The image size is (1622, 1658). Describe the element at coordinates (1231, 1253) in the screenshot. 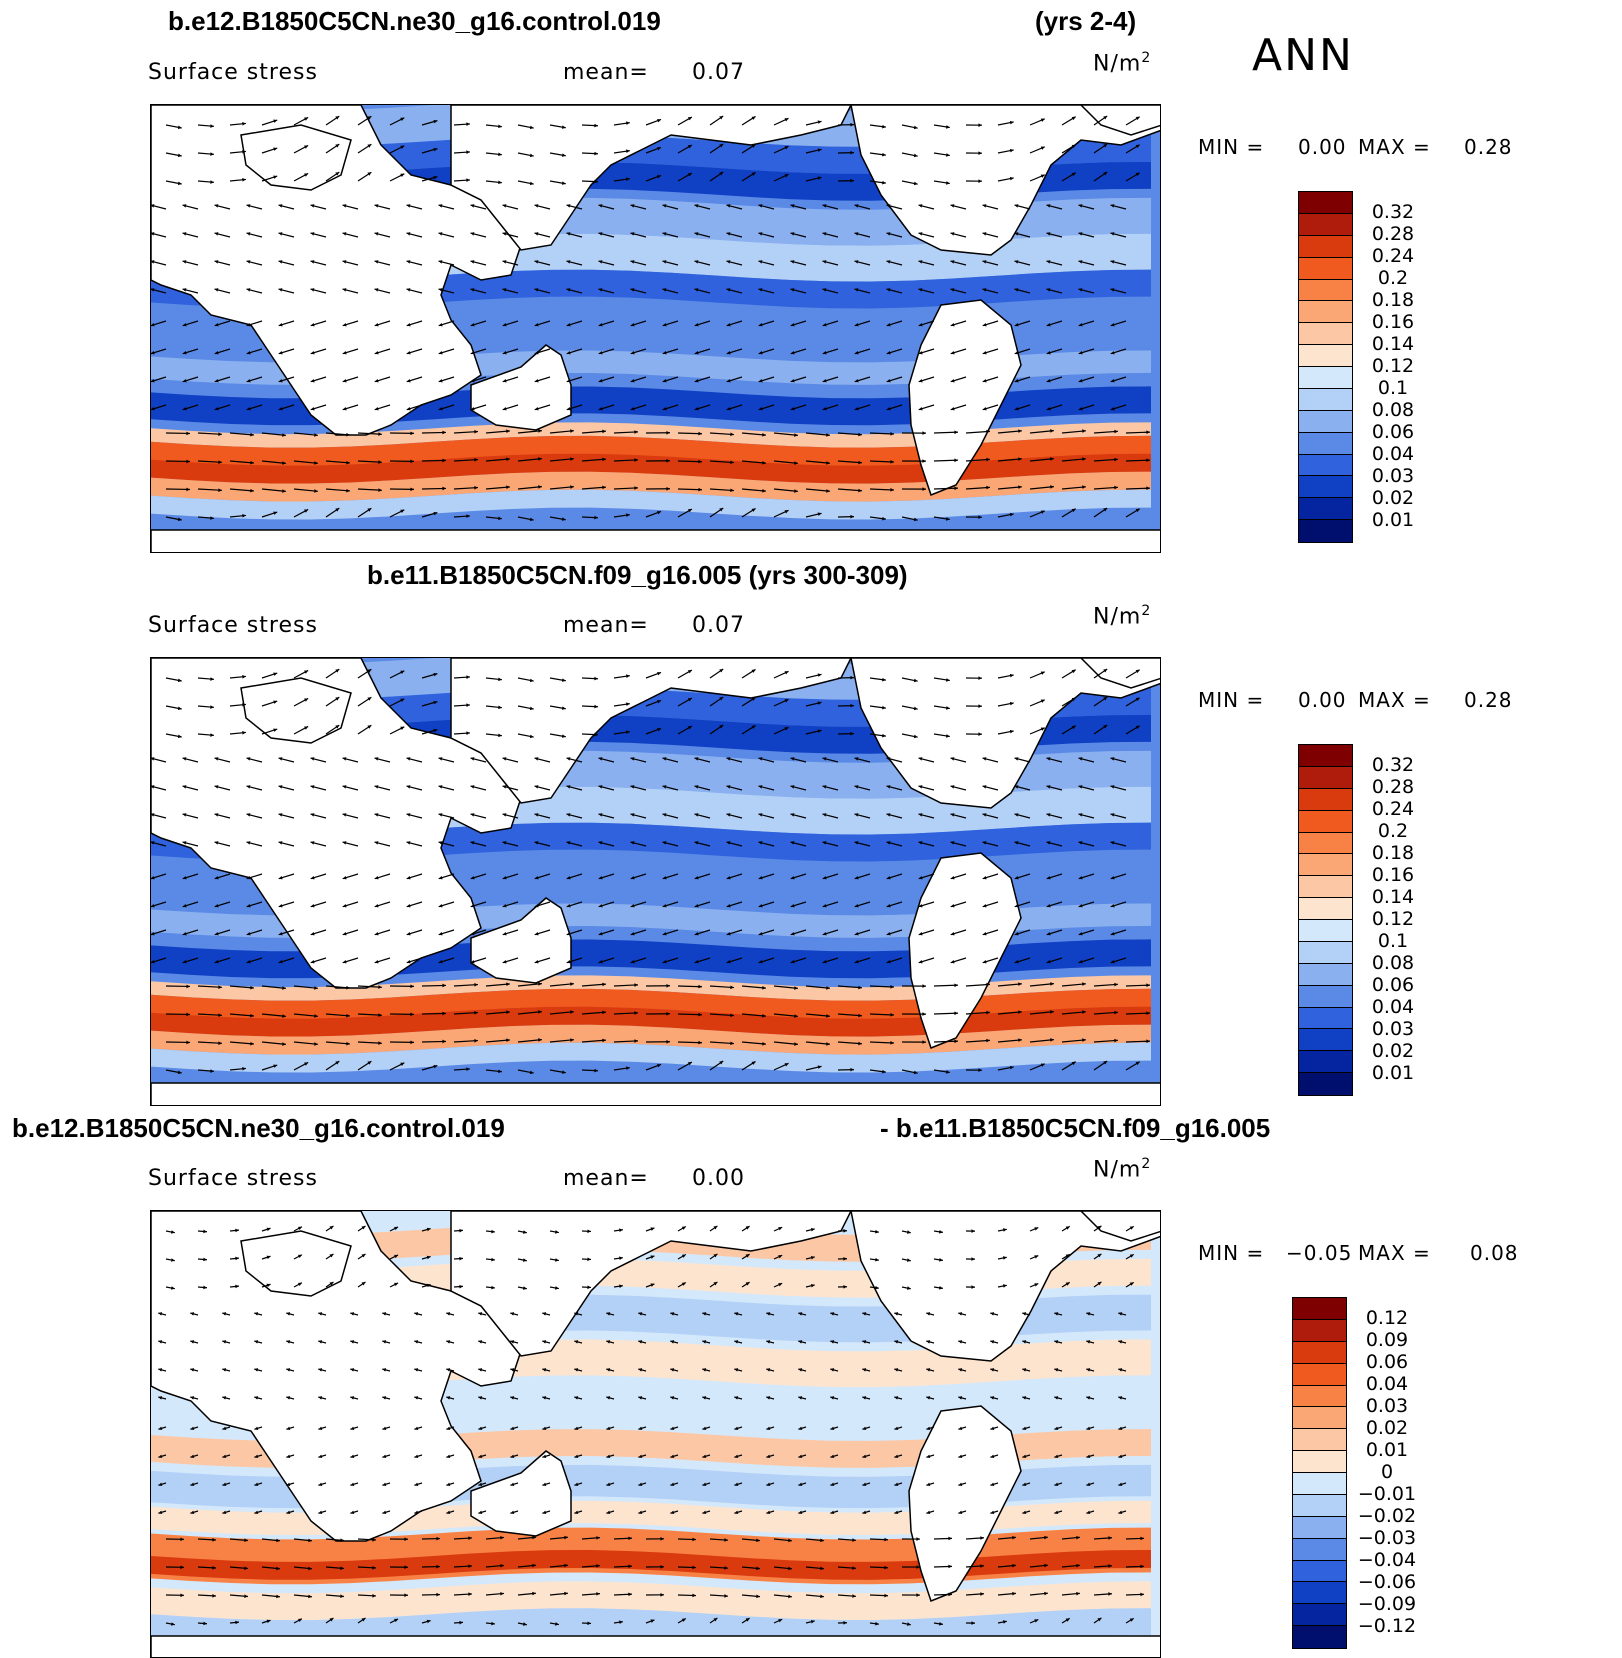

I see `panel3-min-label: MIN =` at that location.